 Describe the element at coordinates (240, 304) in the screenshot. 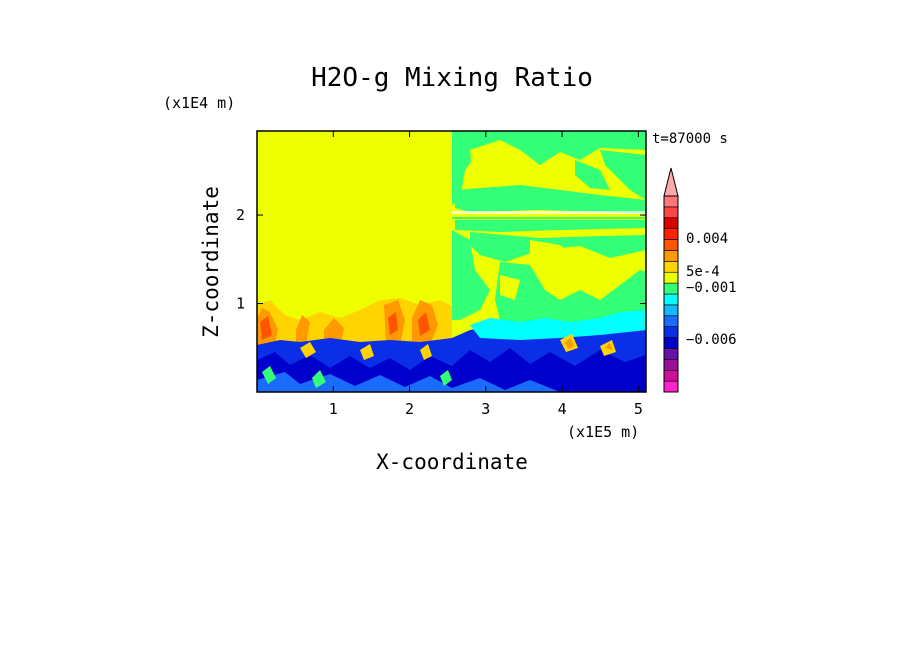

I see `y-tick-label: 1` at that location.